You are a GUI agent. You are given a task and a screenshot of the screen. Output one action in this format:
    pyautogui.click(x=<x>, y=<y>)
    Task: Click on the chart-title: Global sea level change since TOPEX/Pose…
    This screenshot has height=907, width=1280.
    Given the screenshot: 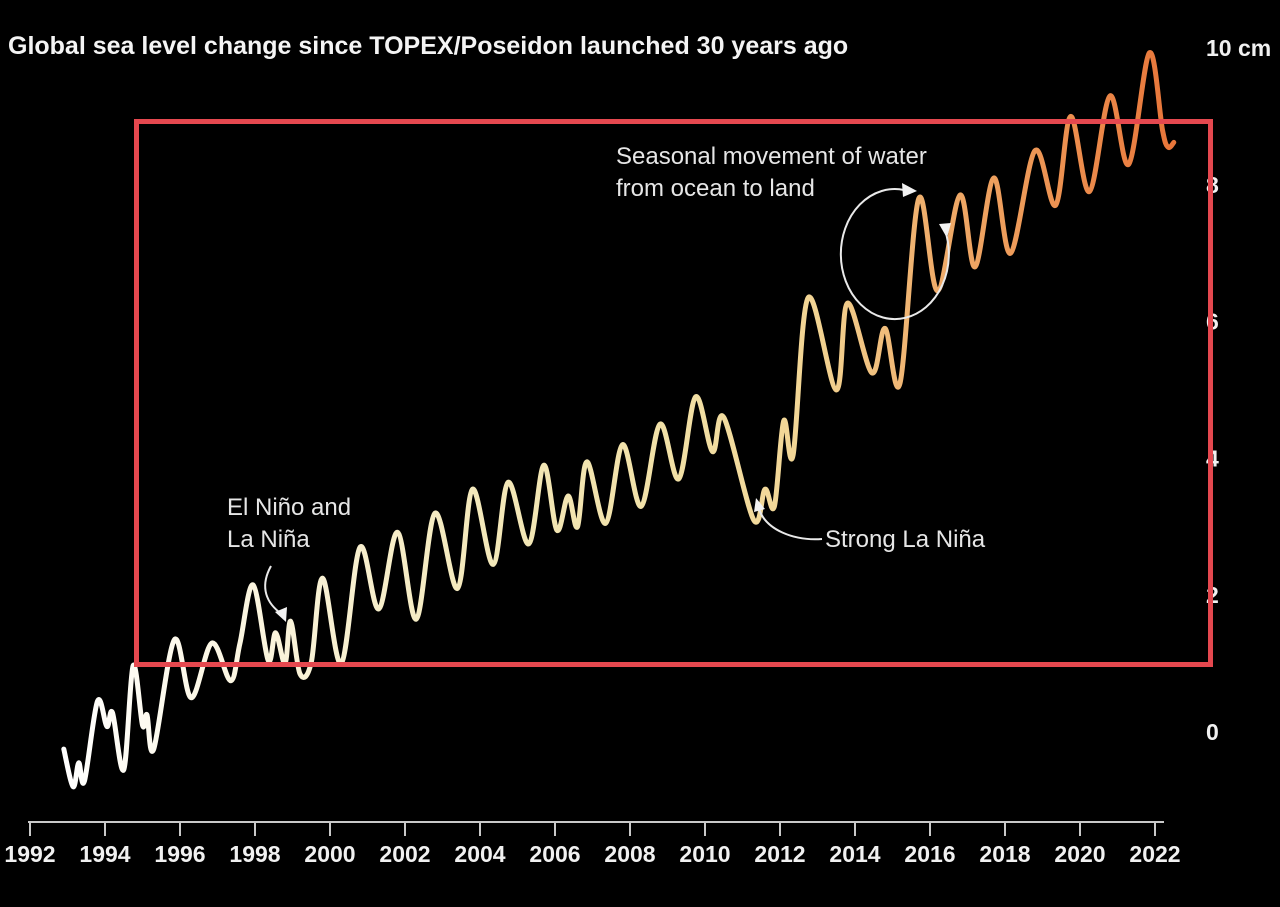 What is the action you would take?
    pyautogui.click(x=428, y=46)
    